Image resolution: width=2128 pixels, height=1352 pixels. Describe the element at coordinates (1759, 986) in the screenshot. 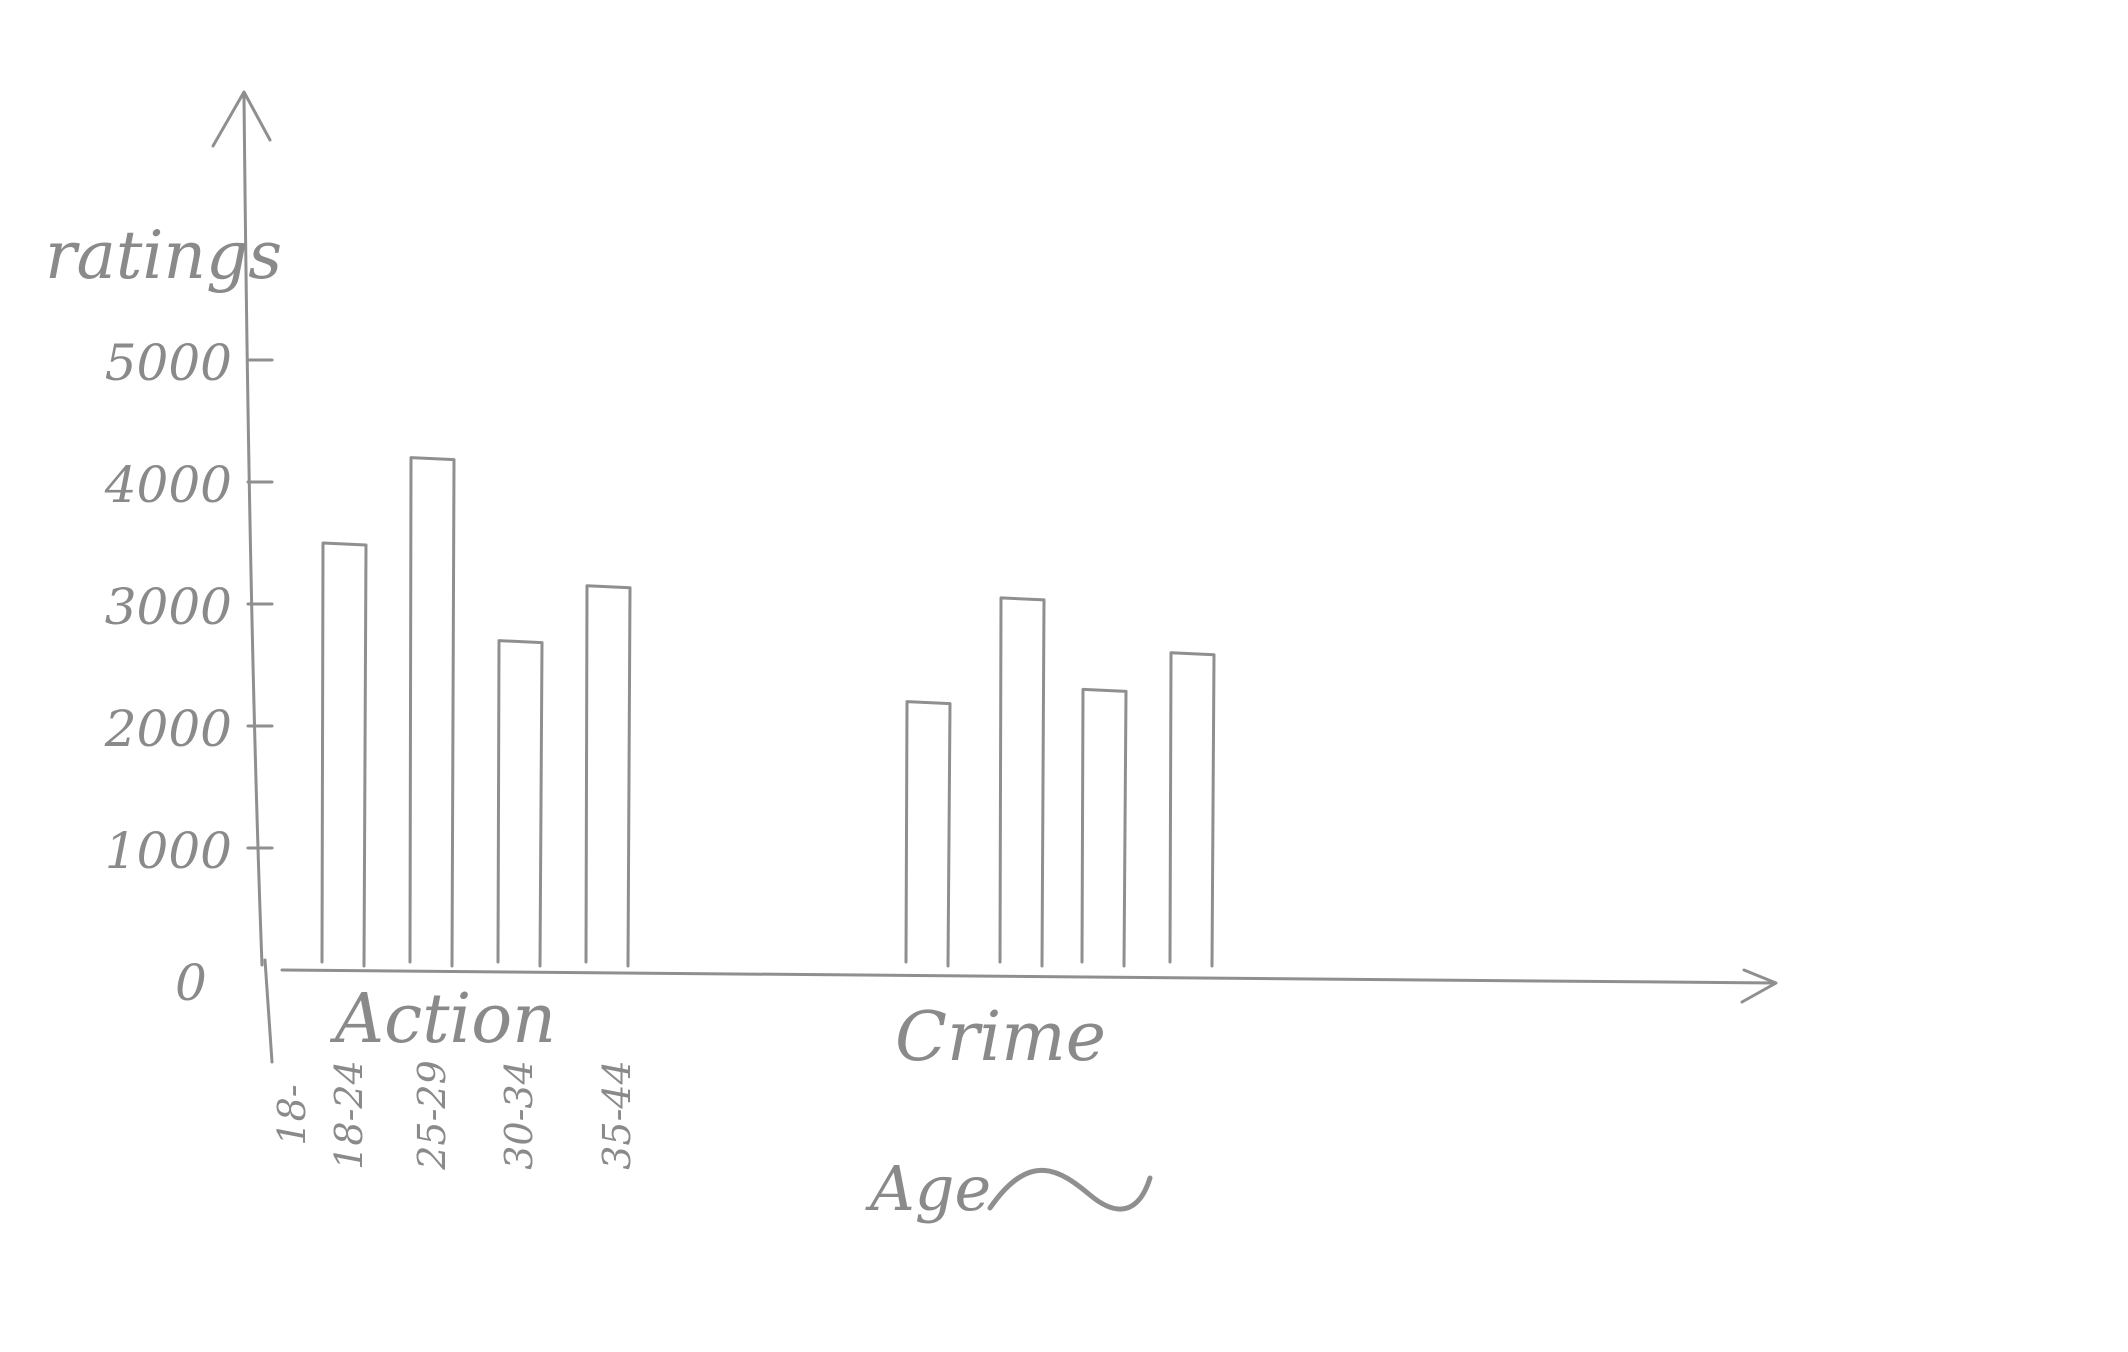

I see `x-axis-arrow` at that location.